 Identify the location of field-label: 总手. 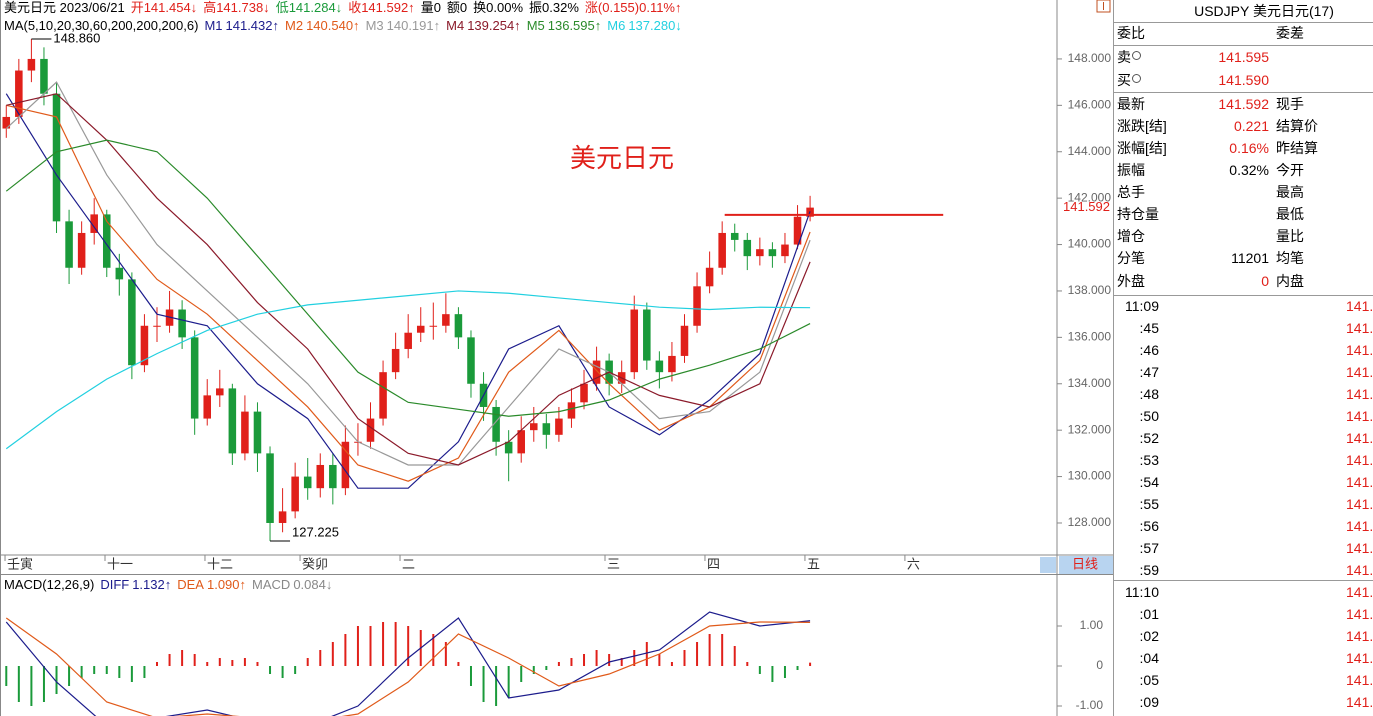
(1131, 192).